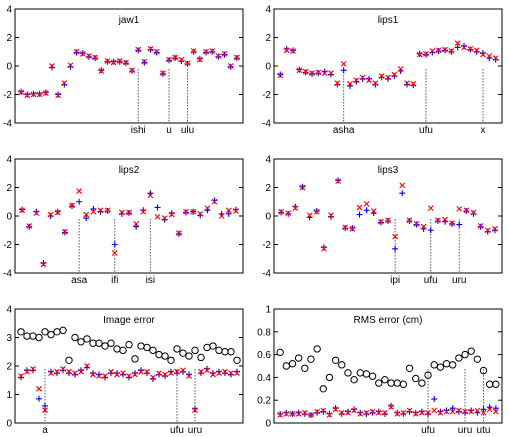 The width and height of the screenshot is (508, 437). What do you see at coordinates (129, 170) in the screenshot?
I see `panel-title: lips2` at bounding box center [129, 170].